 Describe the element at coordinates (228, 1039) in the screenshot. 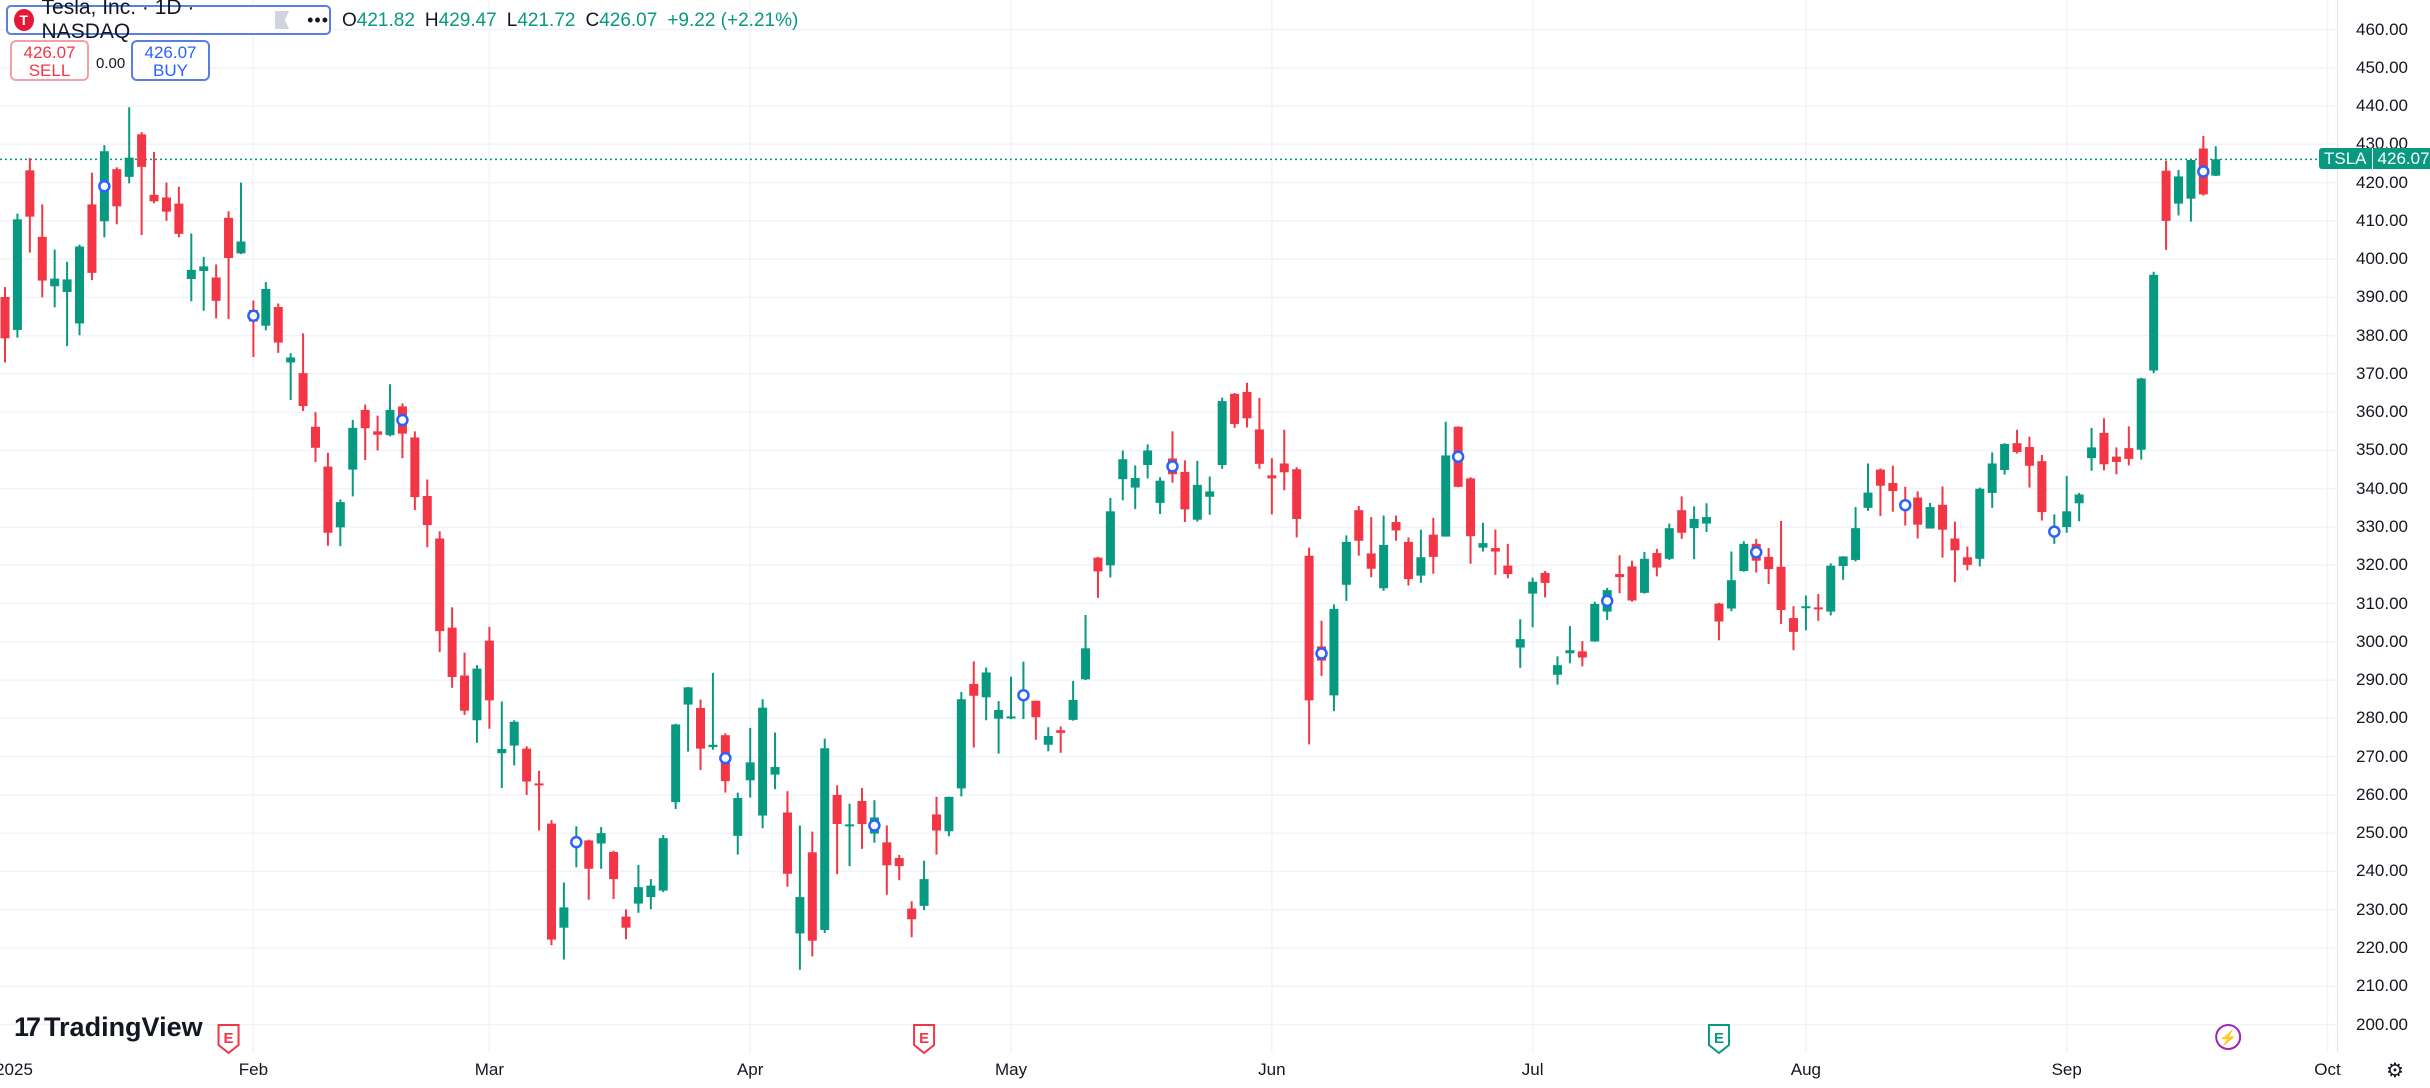

I see `earnings-icon` at that location.